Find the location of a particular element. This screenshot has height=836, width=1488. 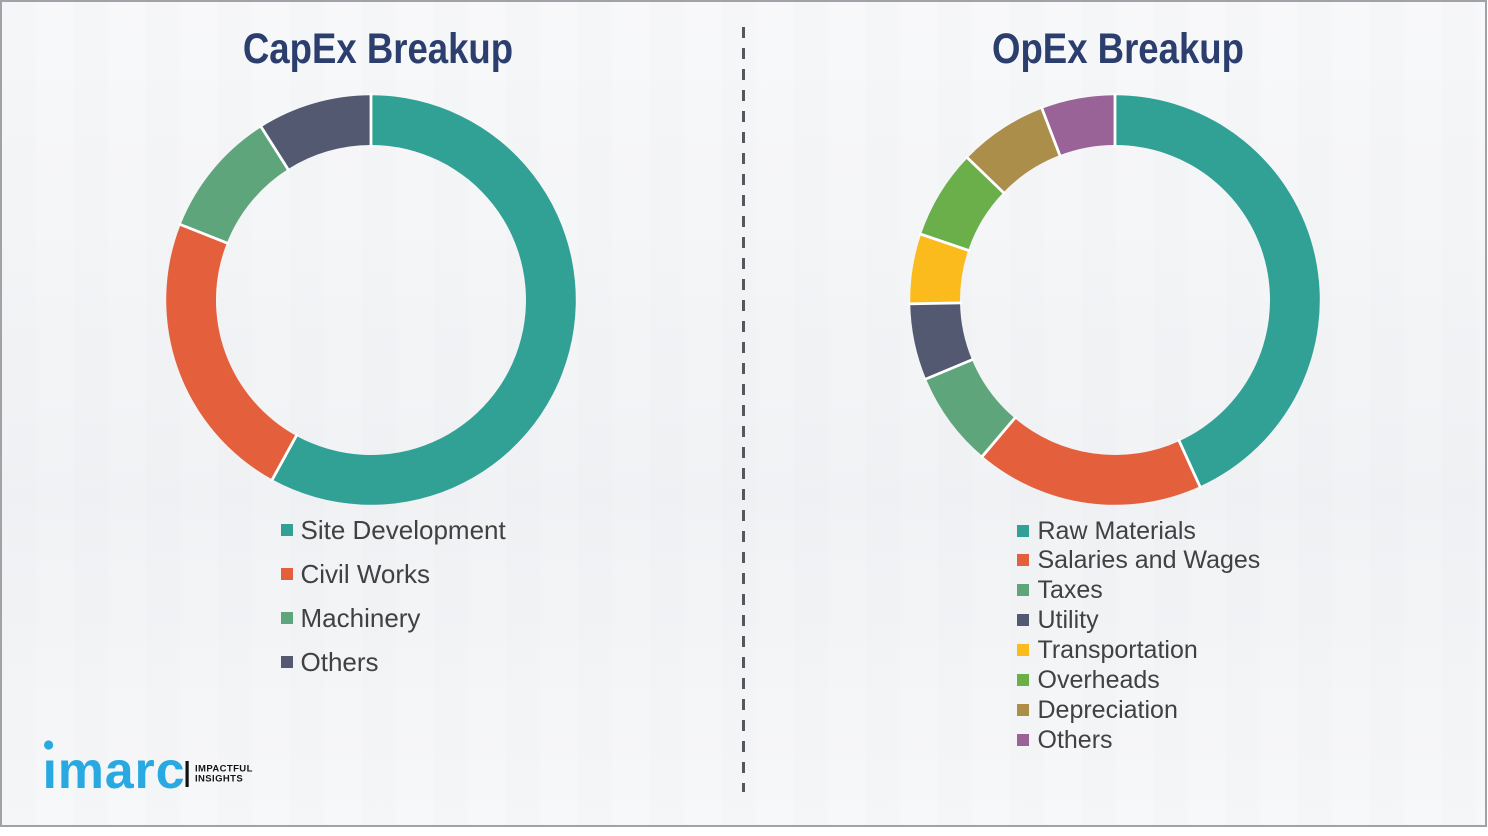

svg-text: ımarc is located at coordinates (114, 771).